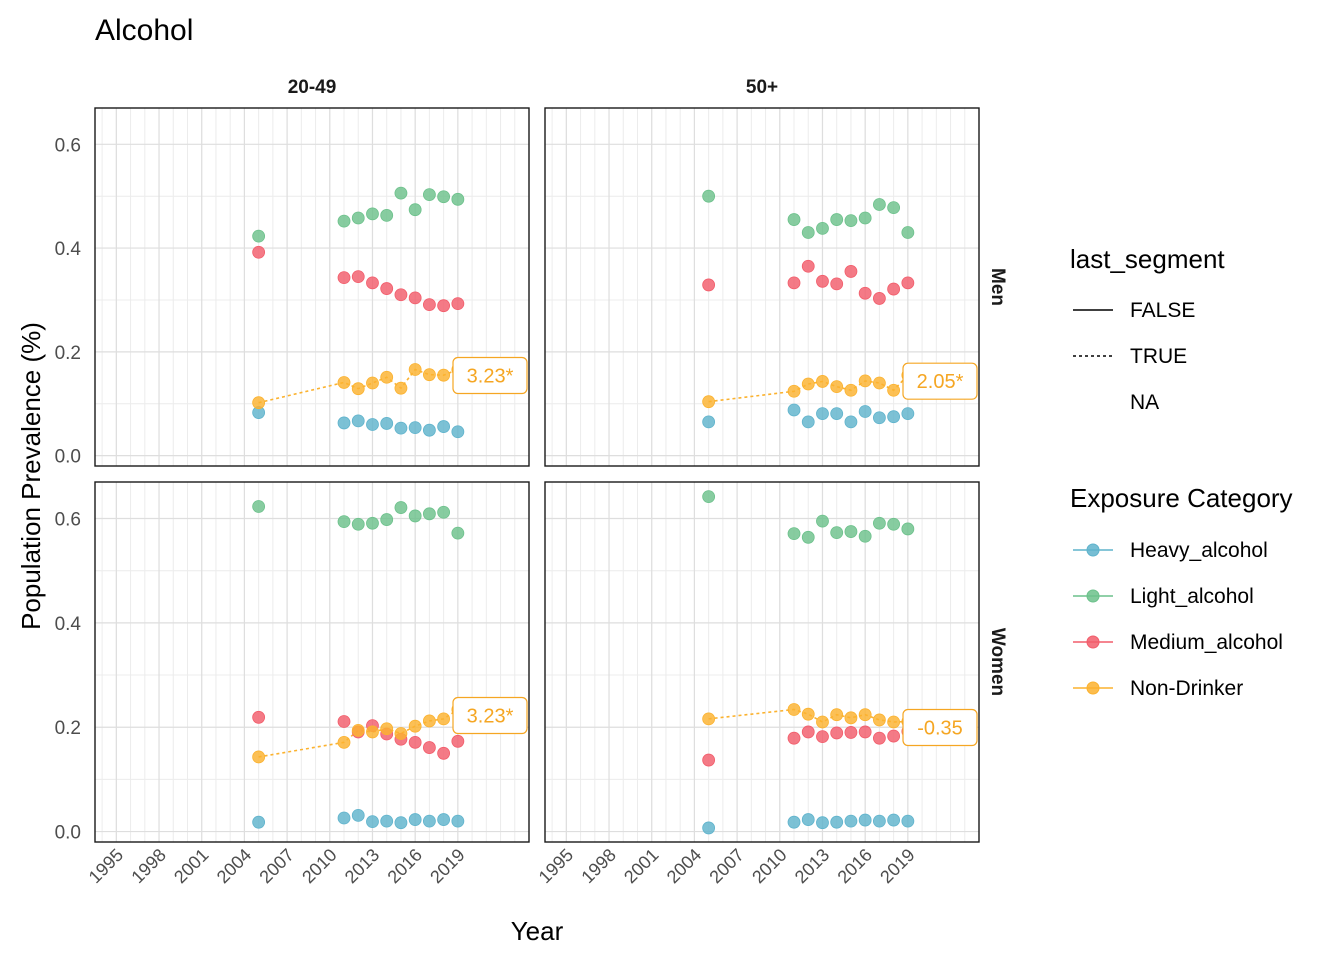 This screenshot has height=960, width=1344. Describe the element at coordinates (808, 715) in the screenshot. I see `trend-line-non-drinker` at that location.